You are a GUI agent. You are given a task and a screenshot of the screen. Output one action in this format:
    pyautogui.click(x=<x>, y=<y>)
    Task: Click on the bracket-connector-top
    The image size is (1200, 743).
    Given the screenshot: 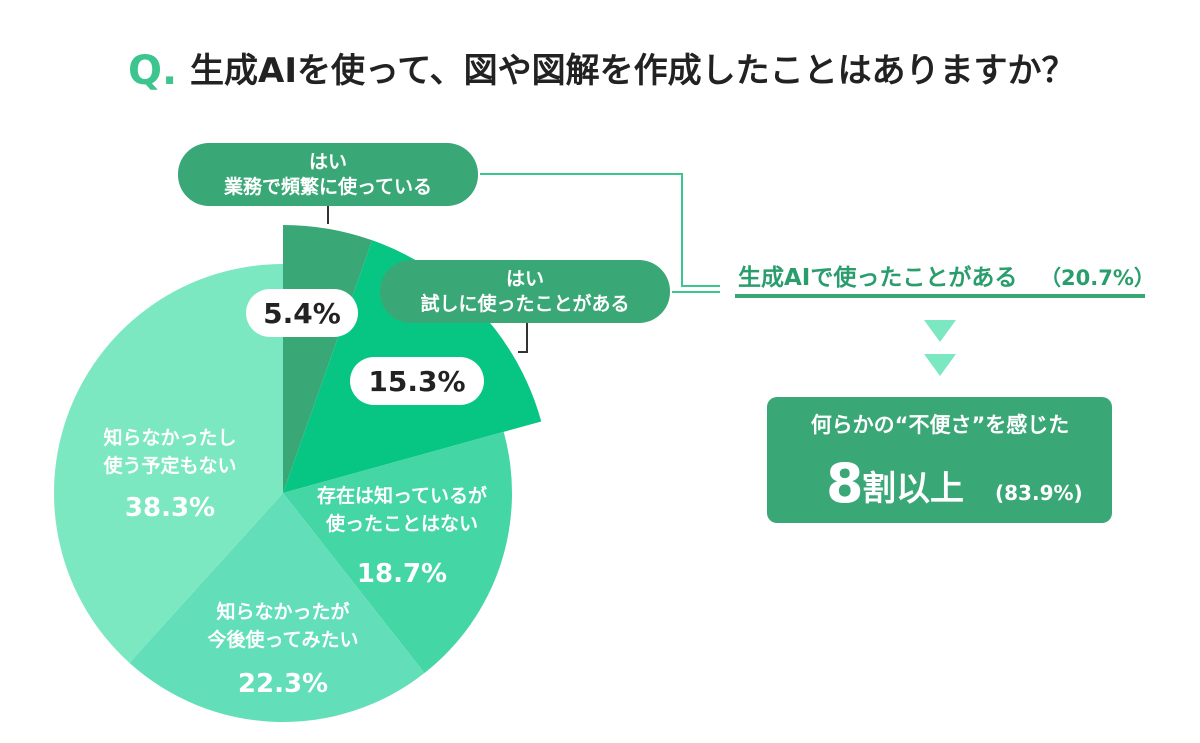 What is the action you would take?
    pyautogui.click(x=600, y=230)
    